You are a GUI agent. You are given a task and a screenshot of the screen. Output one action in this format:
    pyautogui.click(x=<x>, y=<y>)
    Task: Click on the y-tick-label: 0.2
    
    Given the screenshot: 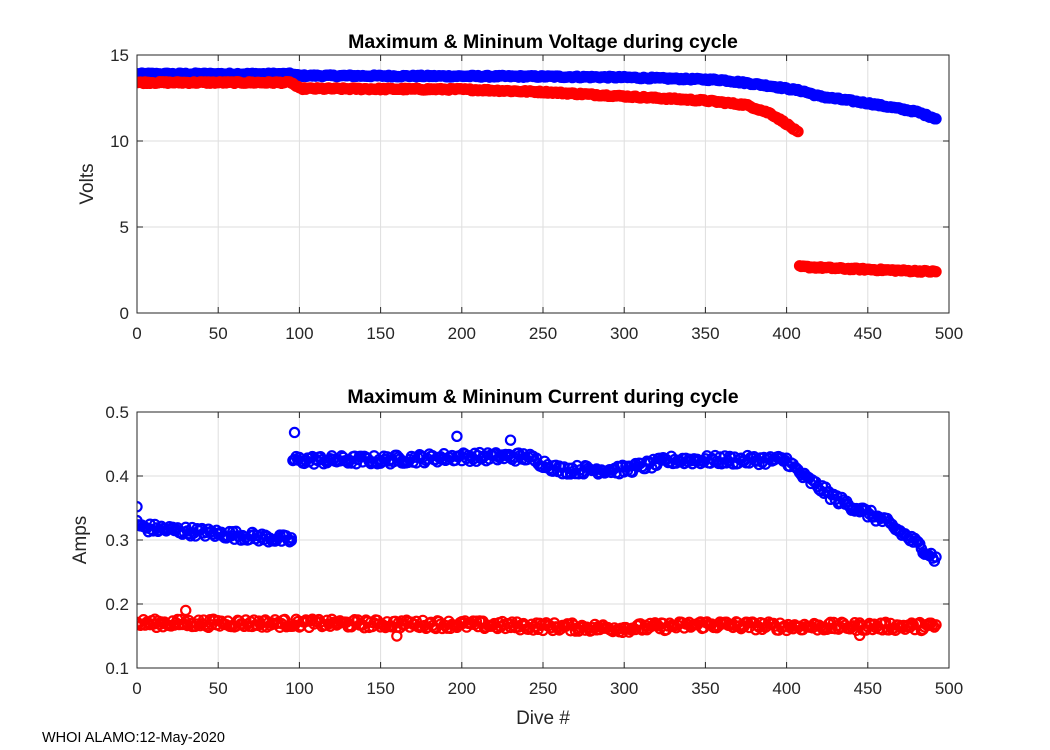 What is the action you would take?
    pyautogui.click(x=117, y=604)
    